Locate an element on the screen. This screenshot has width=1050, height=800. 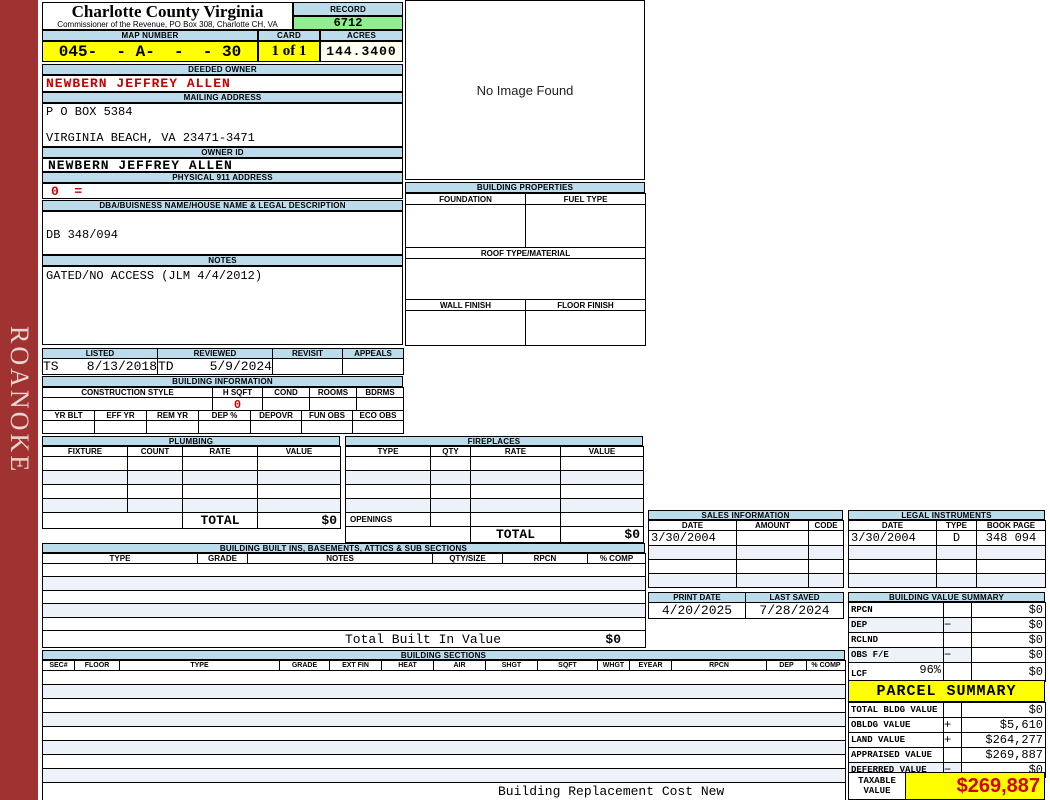
bsec-col-air: AIR is located at coordinates (459, 665).